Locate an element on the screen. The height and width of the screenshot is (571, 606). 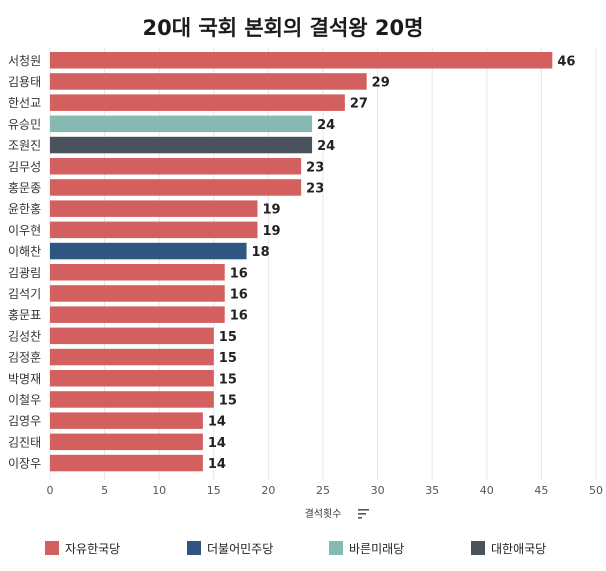
value-label-16: 15 is located at coordinates (228, 400).